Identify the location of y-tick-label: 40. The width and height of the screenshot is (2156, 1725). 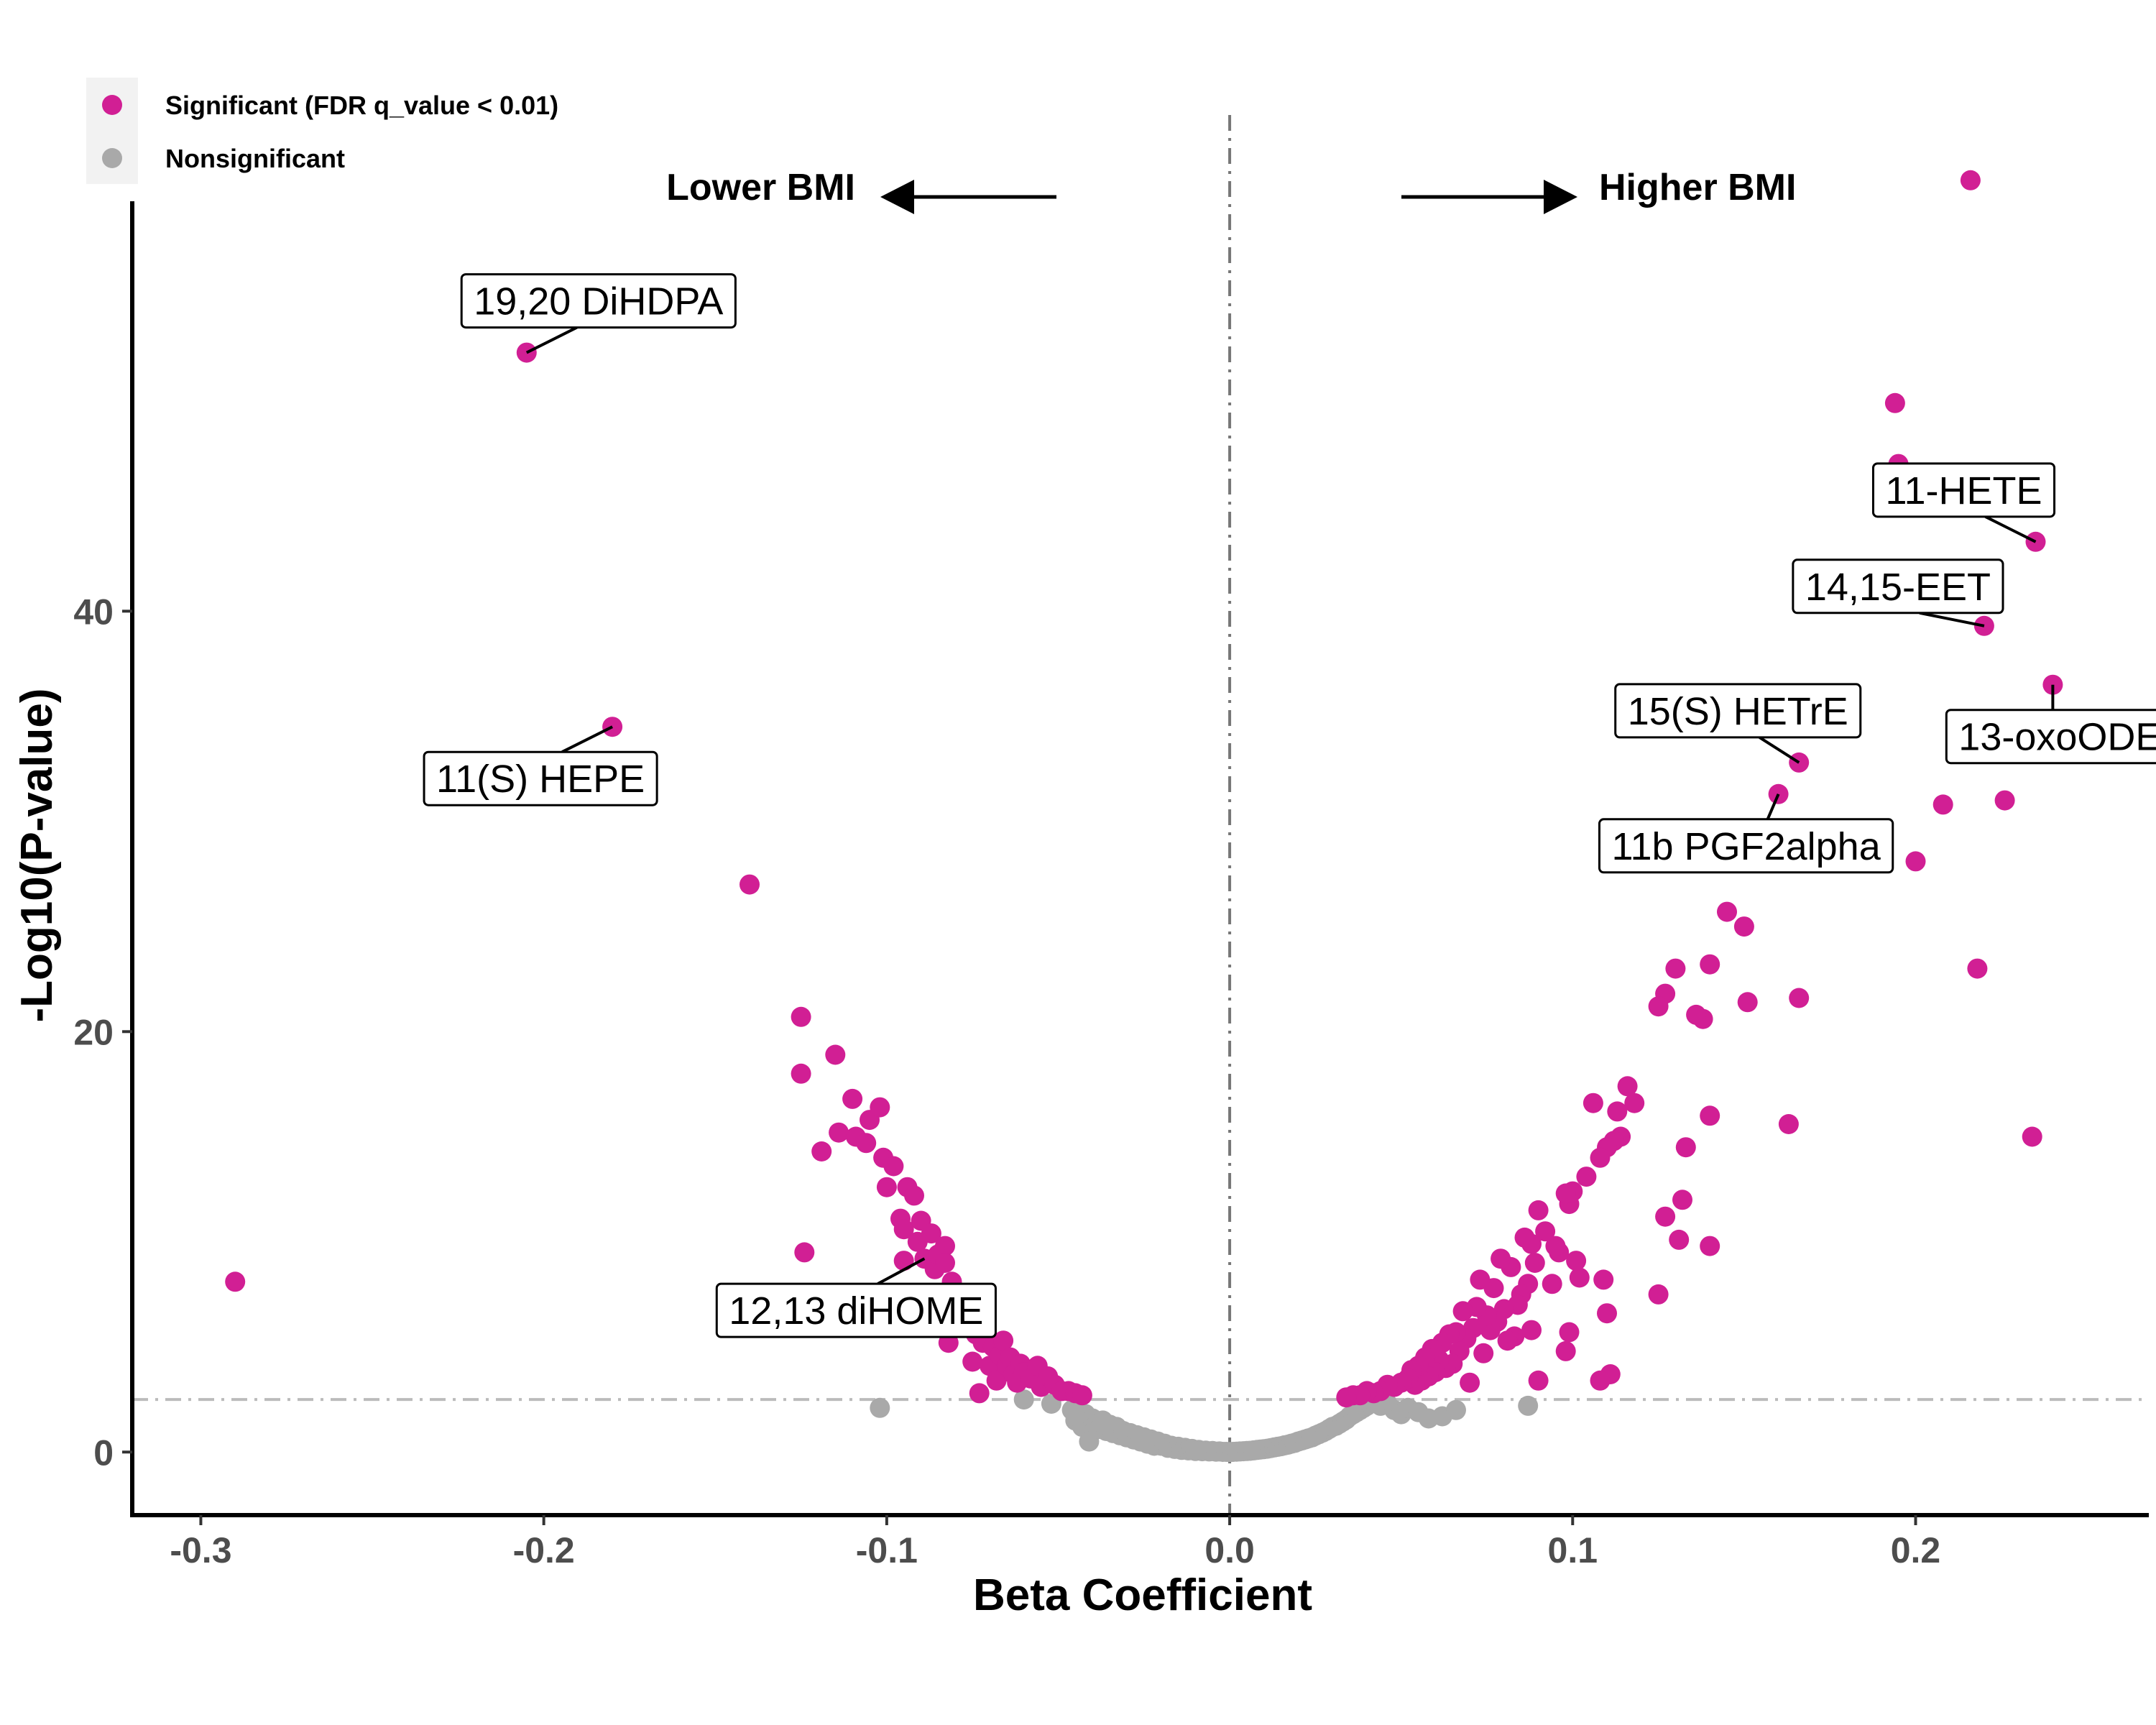
(93, 612).